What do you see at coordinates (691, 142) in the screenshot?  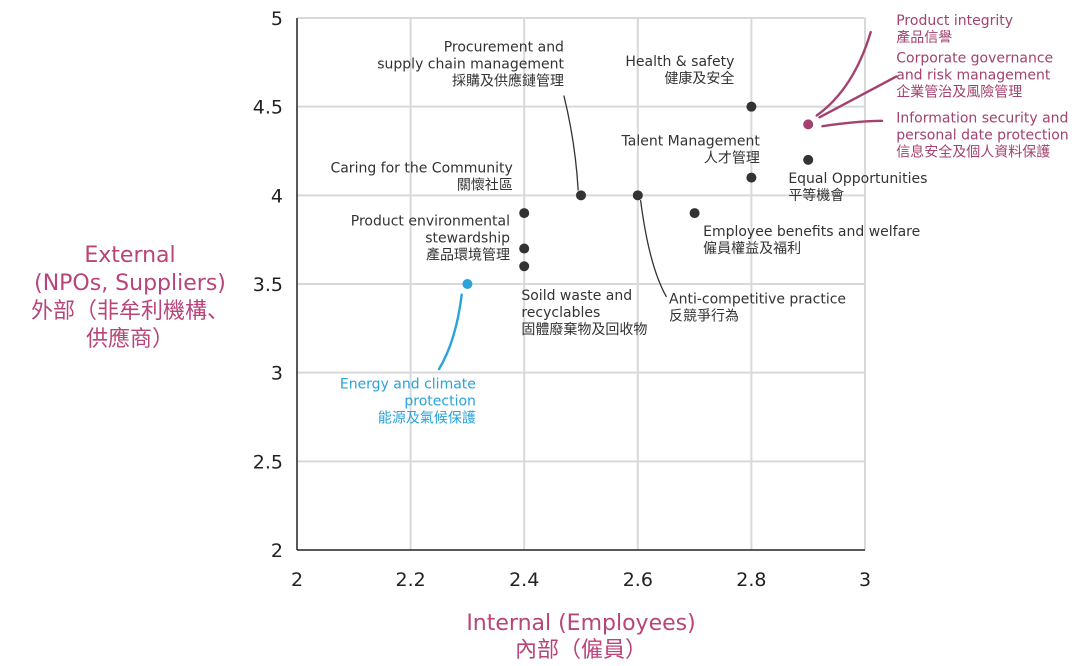 I see `annotation-line: Talent Management` at bounding box center [691, 142].